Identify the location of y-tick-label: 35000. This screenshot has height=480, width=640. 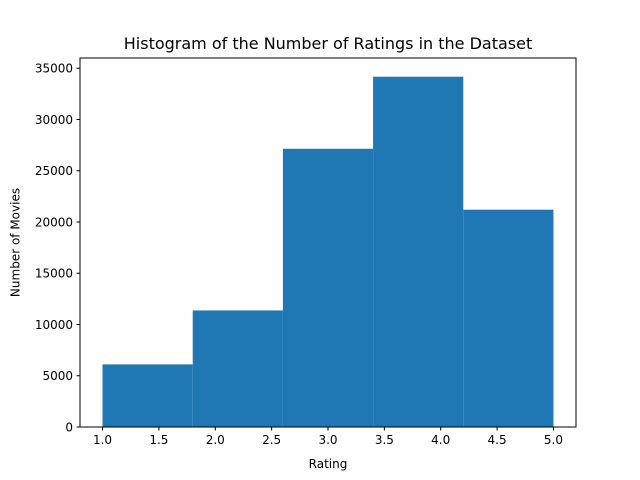
(54, 69).